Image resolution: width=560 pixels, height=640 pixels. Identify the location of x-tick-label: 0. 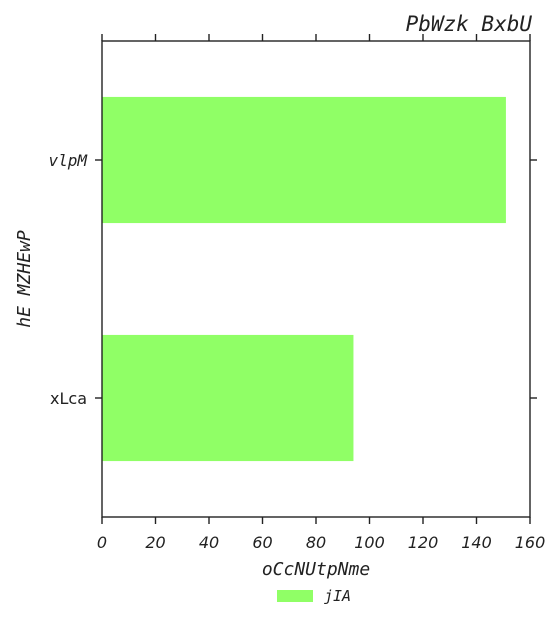
(102, 542).